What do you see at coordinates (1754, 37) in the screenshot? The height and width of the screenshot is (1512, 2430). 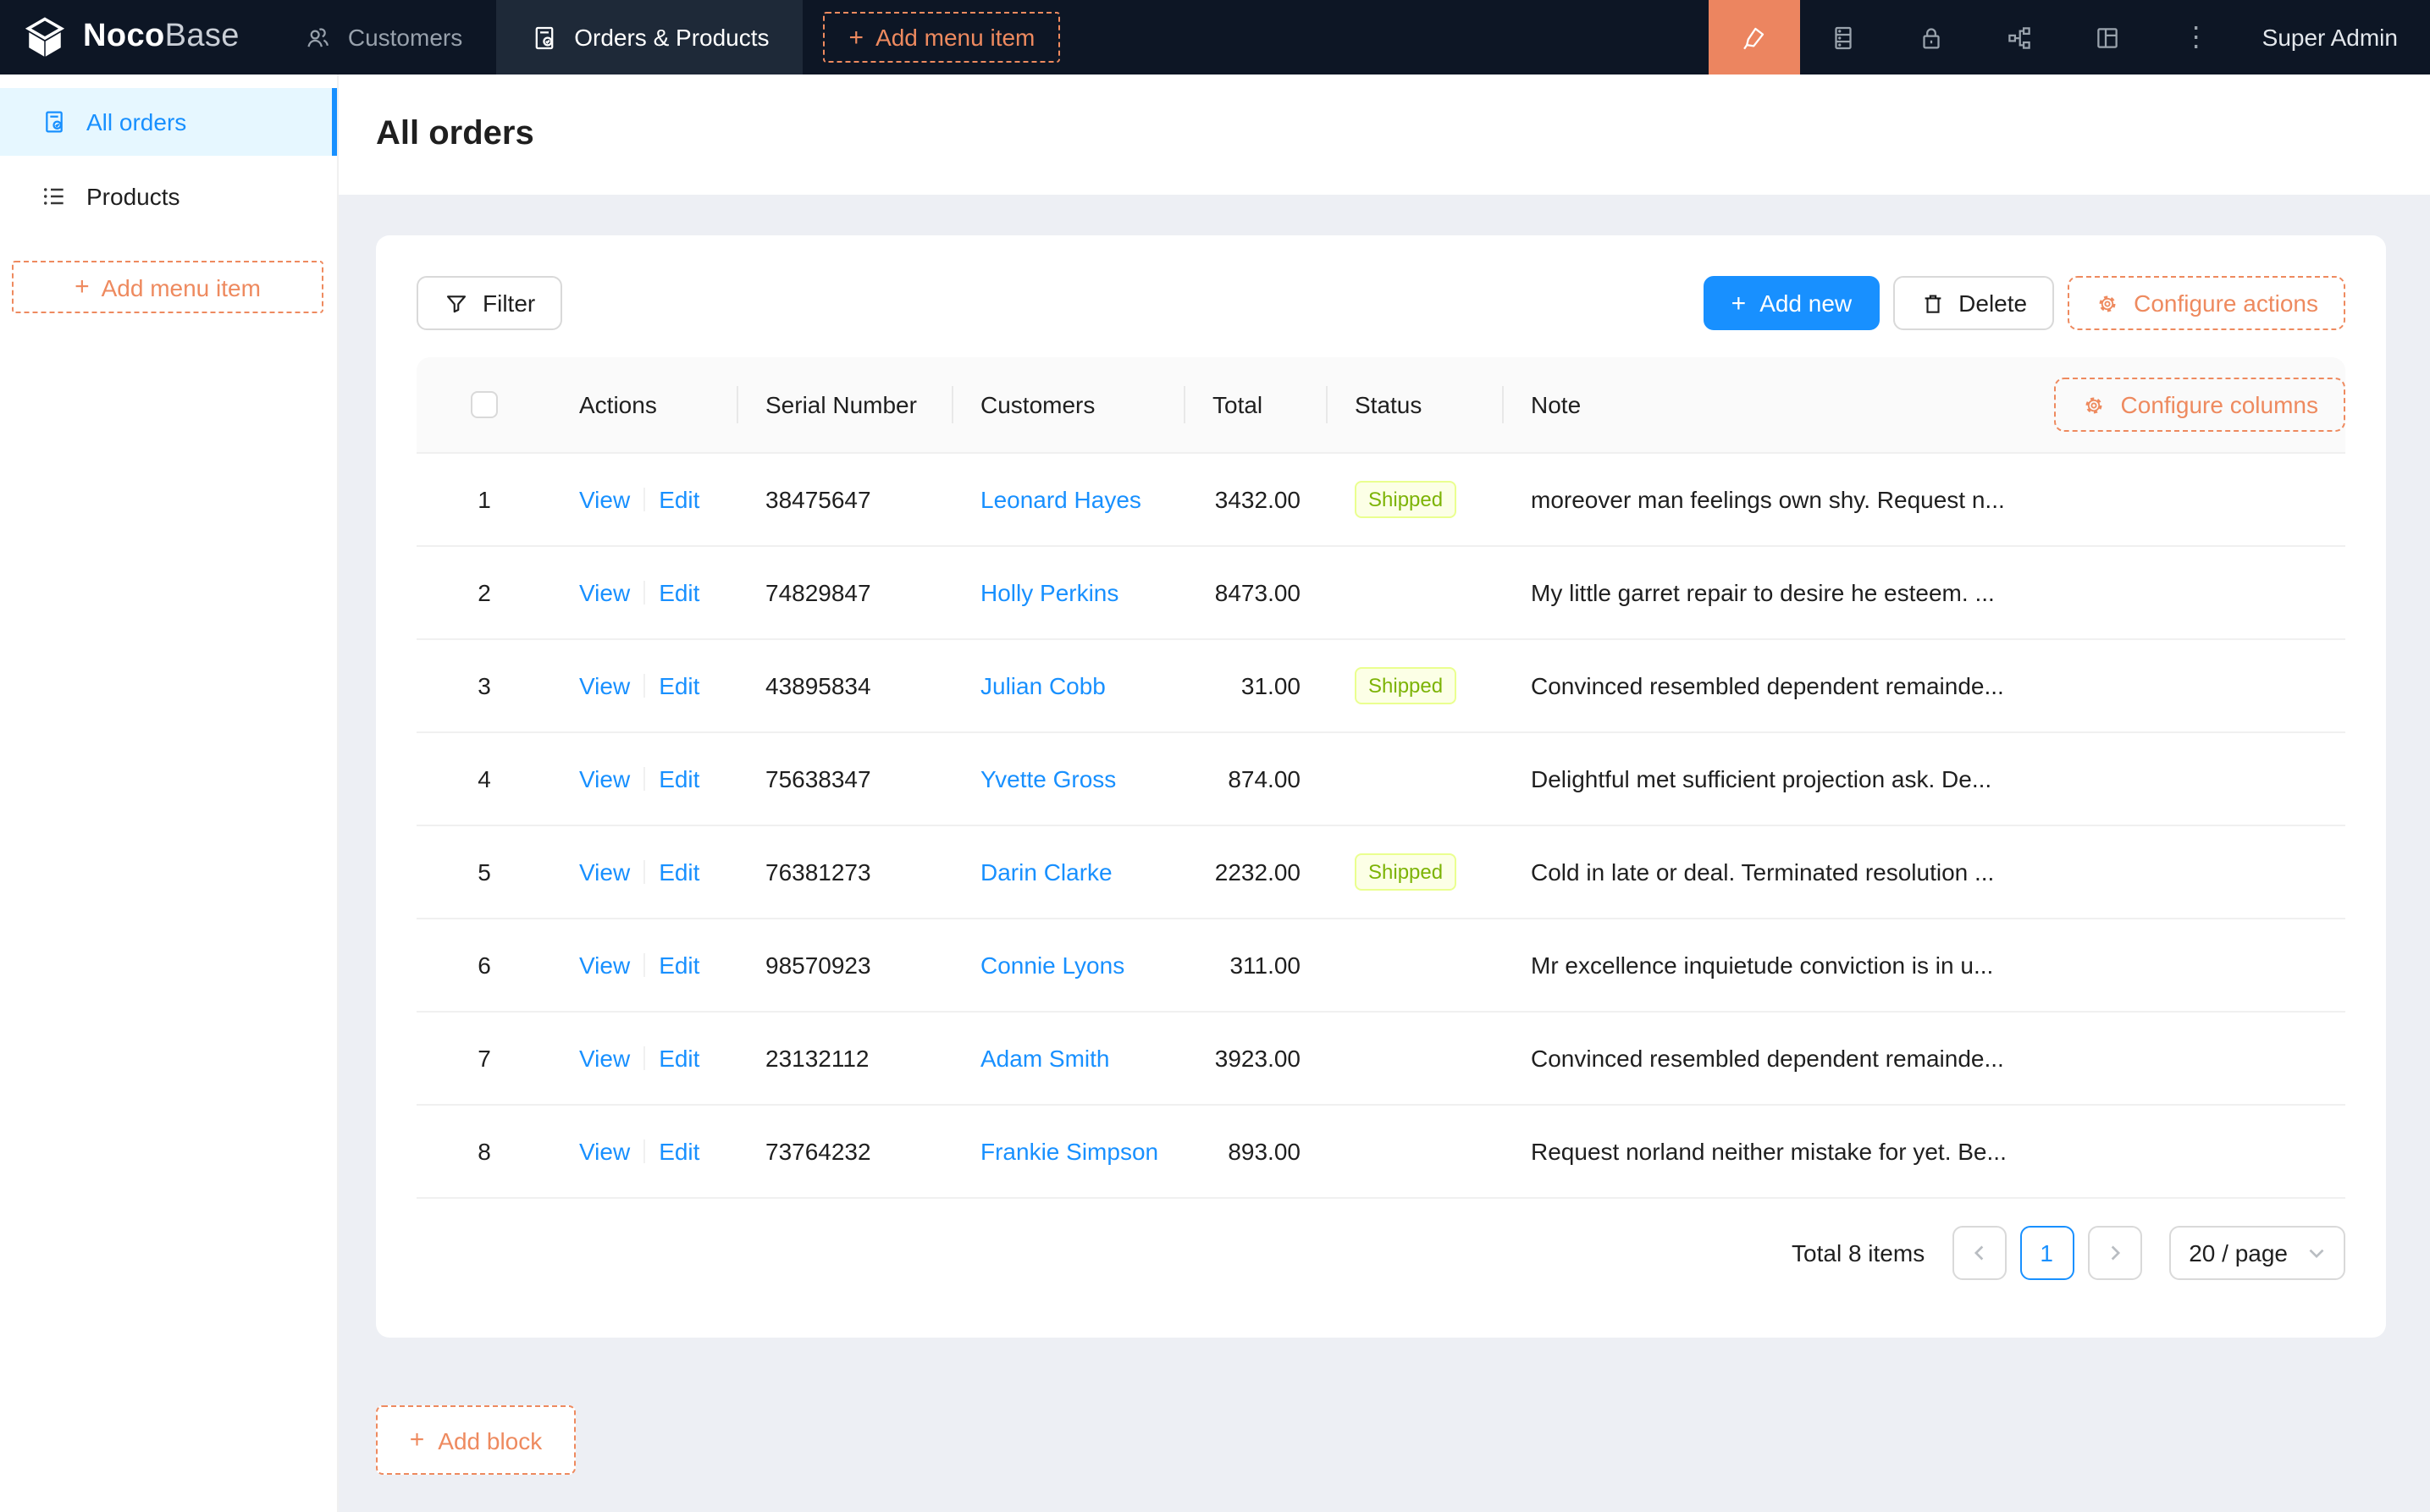 I see `ui-editor-button` at bounding box center [1754, 37].